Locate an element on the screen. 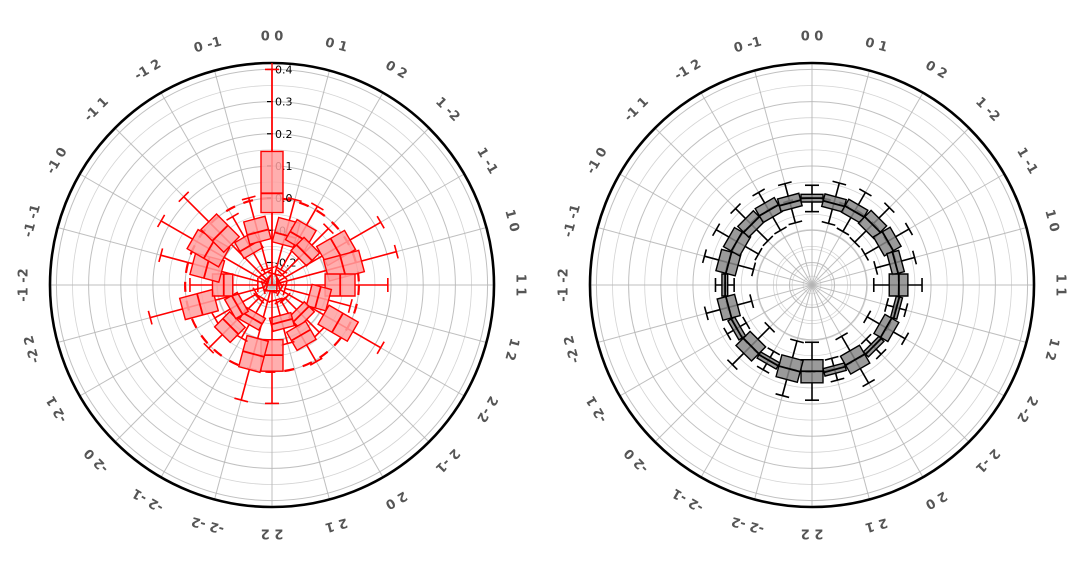 The width and height of the screenshot is (1080, 576). boxplot--1_0 is located at coordinates (737, 242).